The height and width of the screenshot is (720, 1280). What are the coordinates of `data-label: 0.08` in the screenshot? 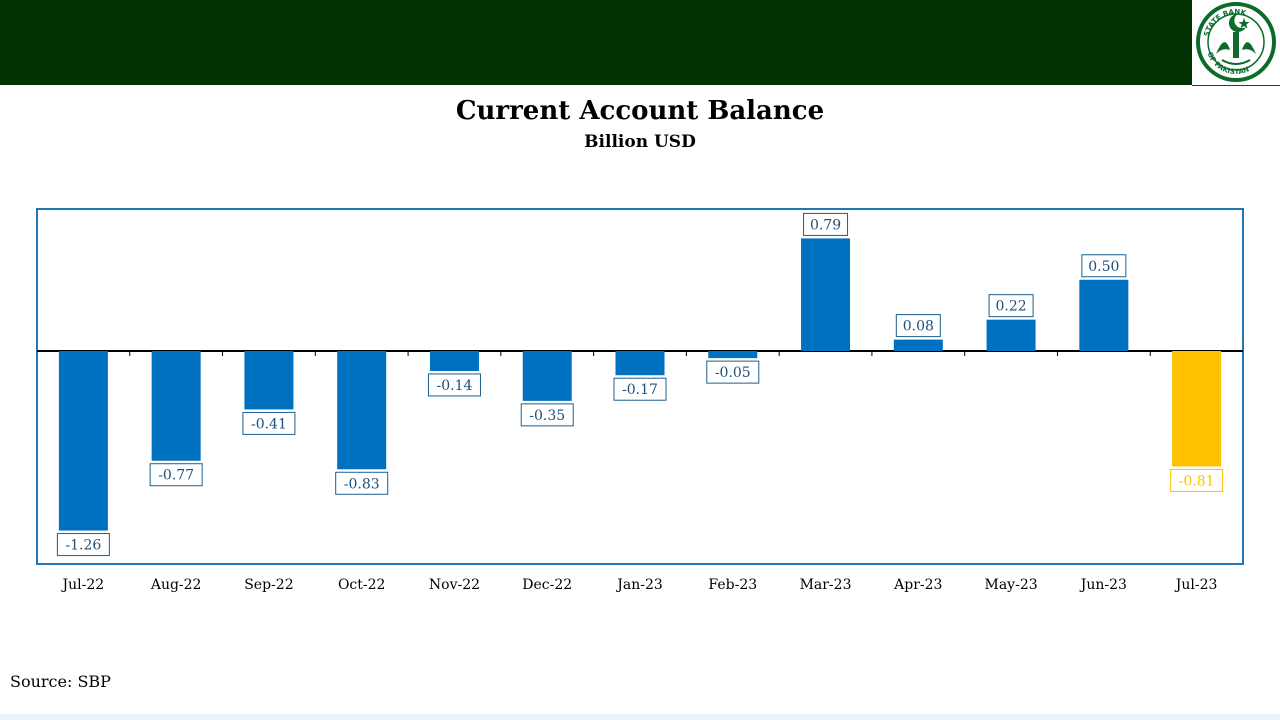 It's located at (918, 326).